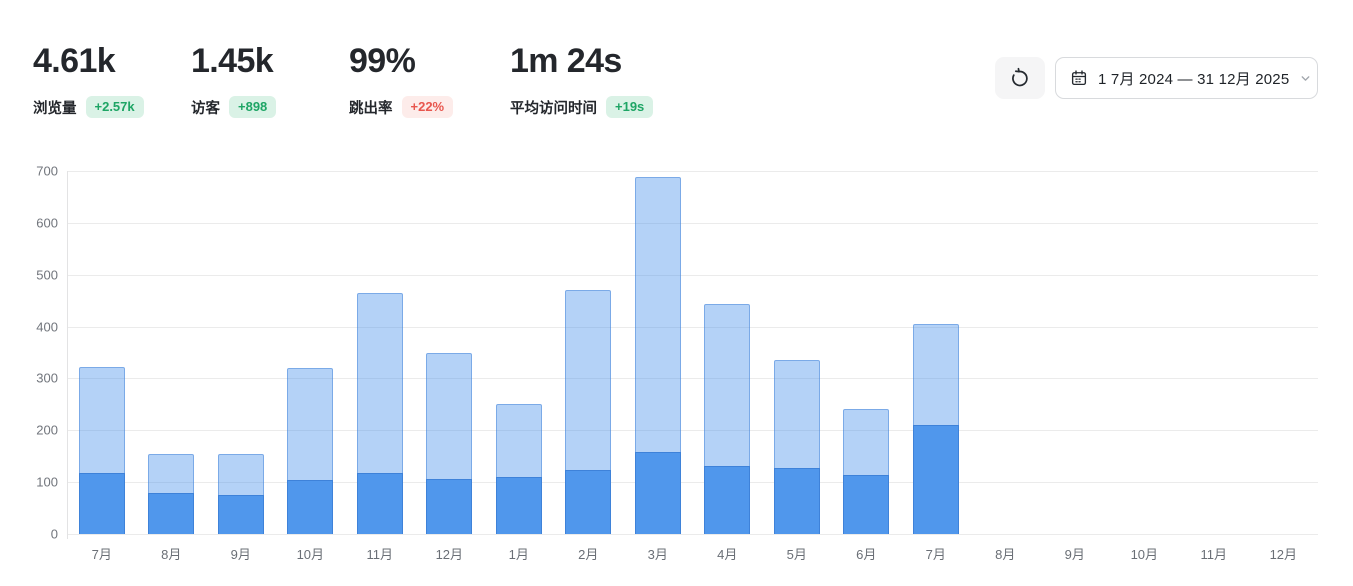 The height and width of the screenshot is (586, 1353). I want to click on stat-value: 99%, so click(382, 61).